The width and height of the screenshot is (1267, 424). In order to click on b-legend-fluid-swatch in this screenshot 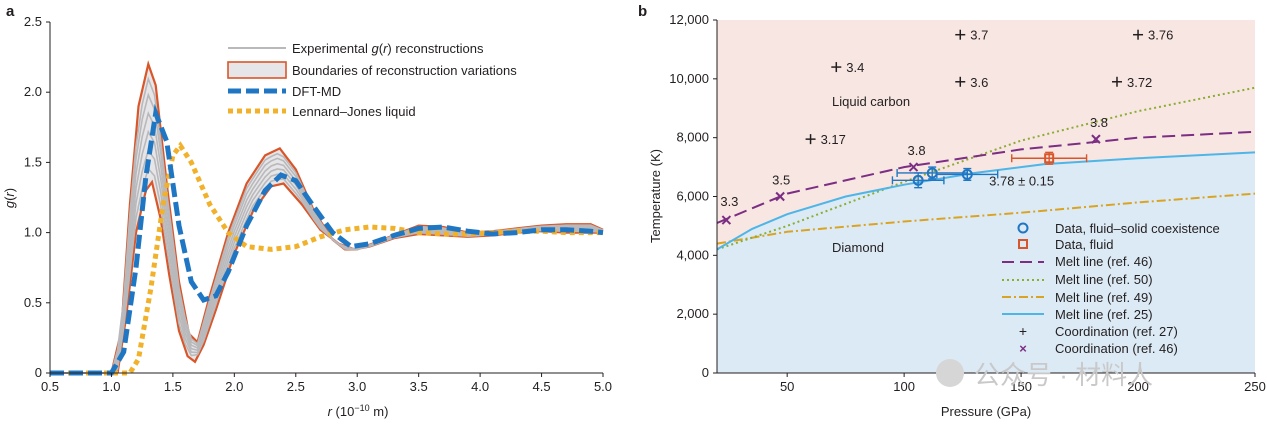, I will do `click(1023, 244)`.